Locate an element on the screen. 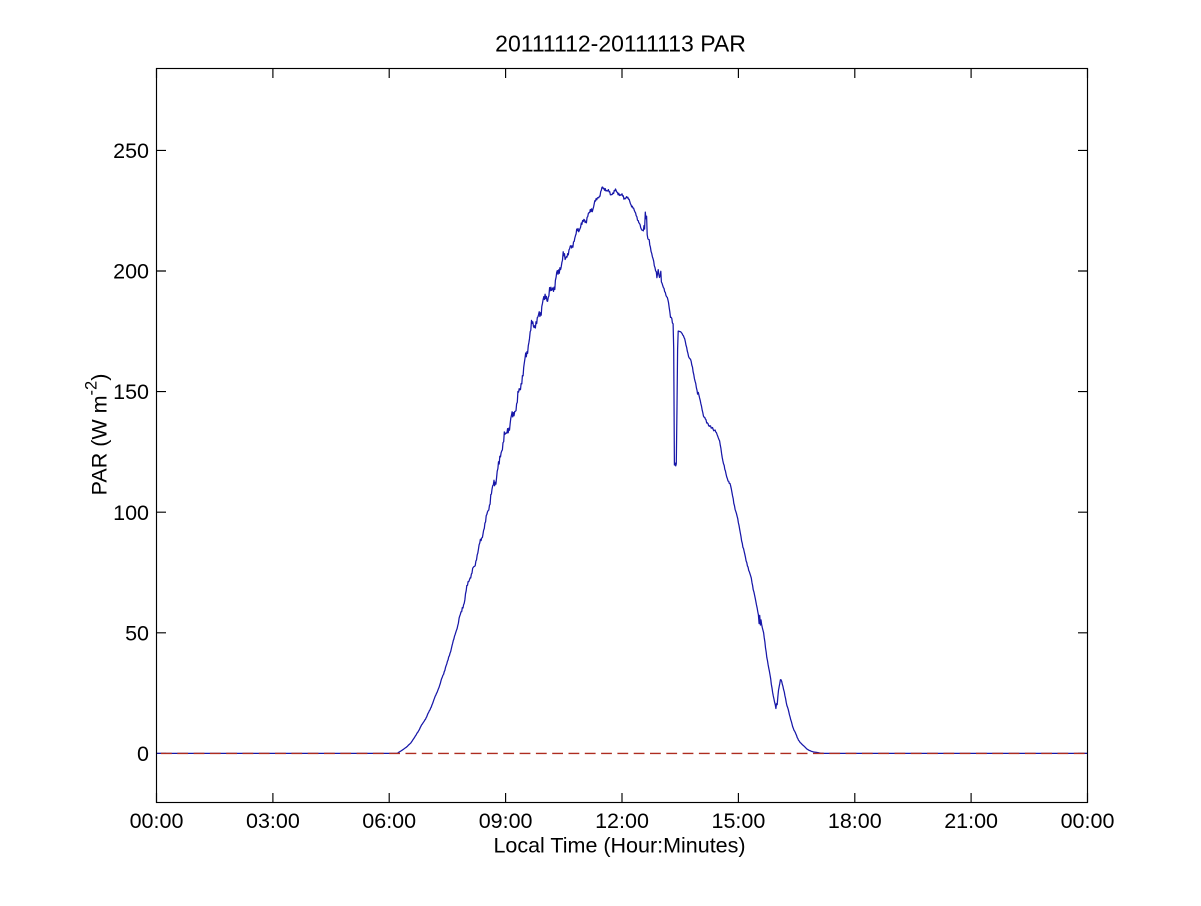 This screenshot has height=906, width=1201. svg-text: 200 is located at coordinates (131, 272).